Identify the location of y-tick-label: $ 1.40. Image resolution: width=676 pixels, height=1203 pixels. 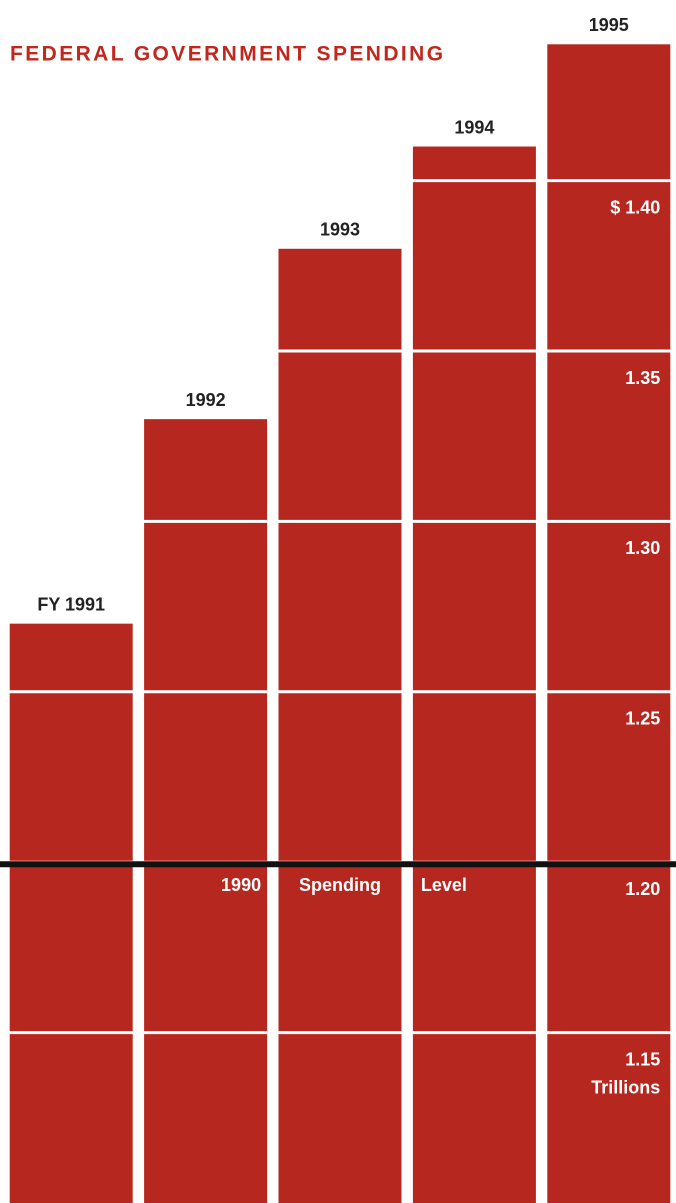
(635, 207).